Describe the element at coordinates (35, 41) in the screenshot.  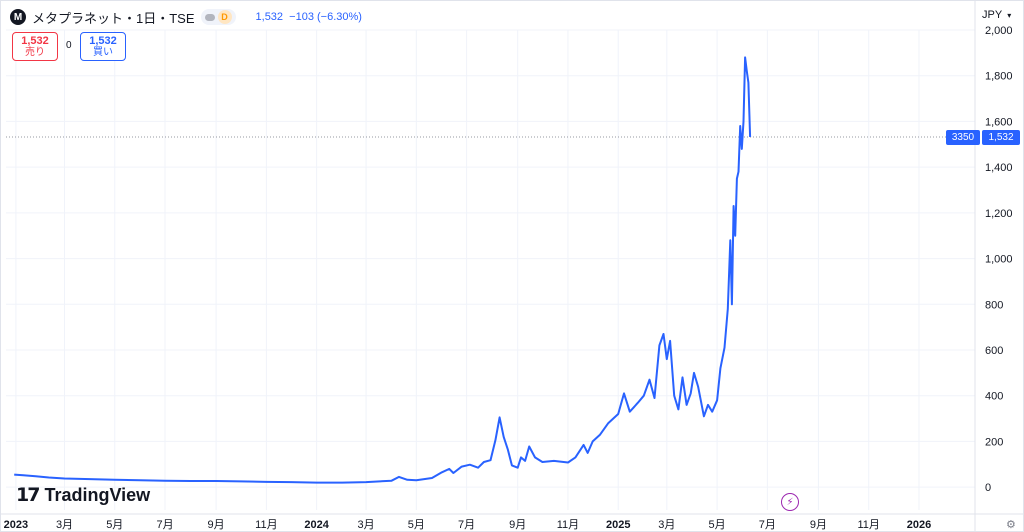
I see `sell-price: 1,532` at that location.